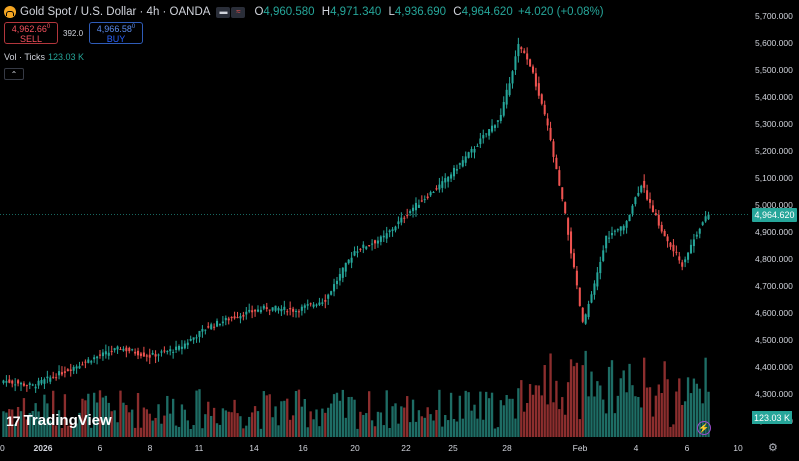 Image resolution: width=799 pixels, height=461 pixels. What do you see at coordinates (115, 12) in the screenshot?
I see `symbol-title: Gold Spot / U.S. Dollar · 4h · OANDA` at bounding box center [115, 12].